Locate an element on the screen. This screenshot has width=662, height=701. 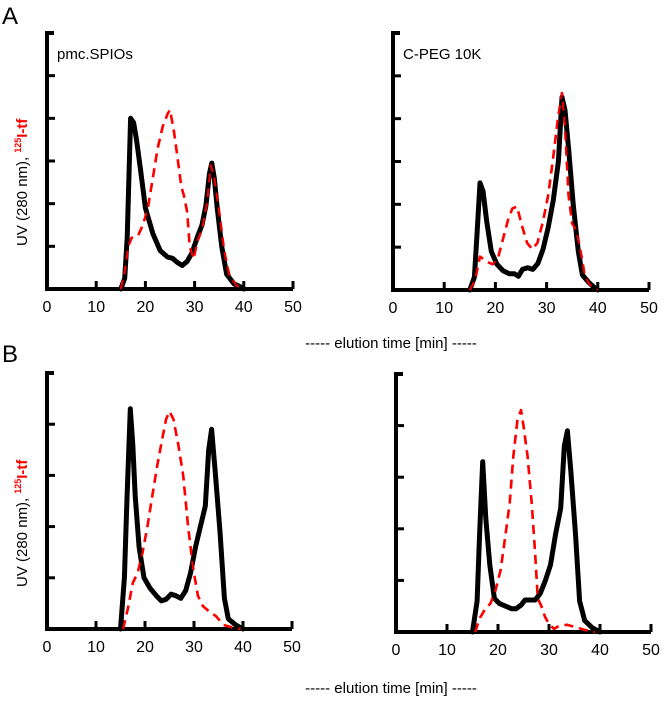
x-axis-label-b: ----- elution time [min] ----- is located at coordinates (391, 688).